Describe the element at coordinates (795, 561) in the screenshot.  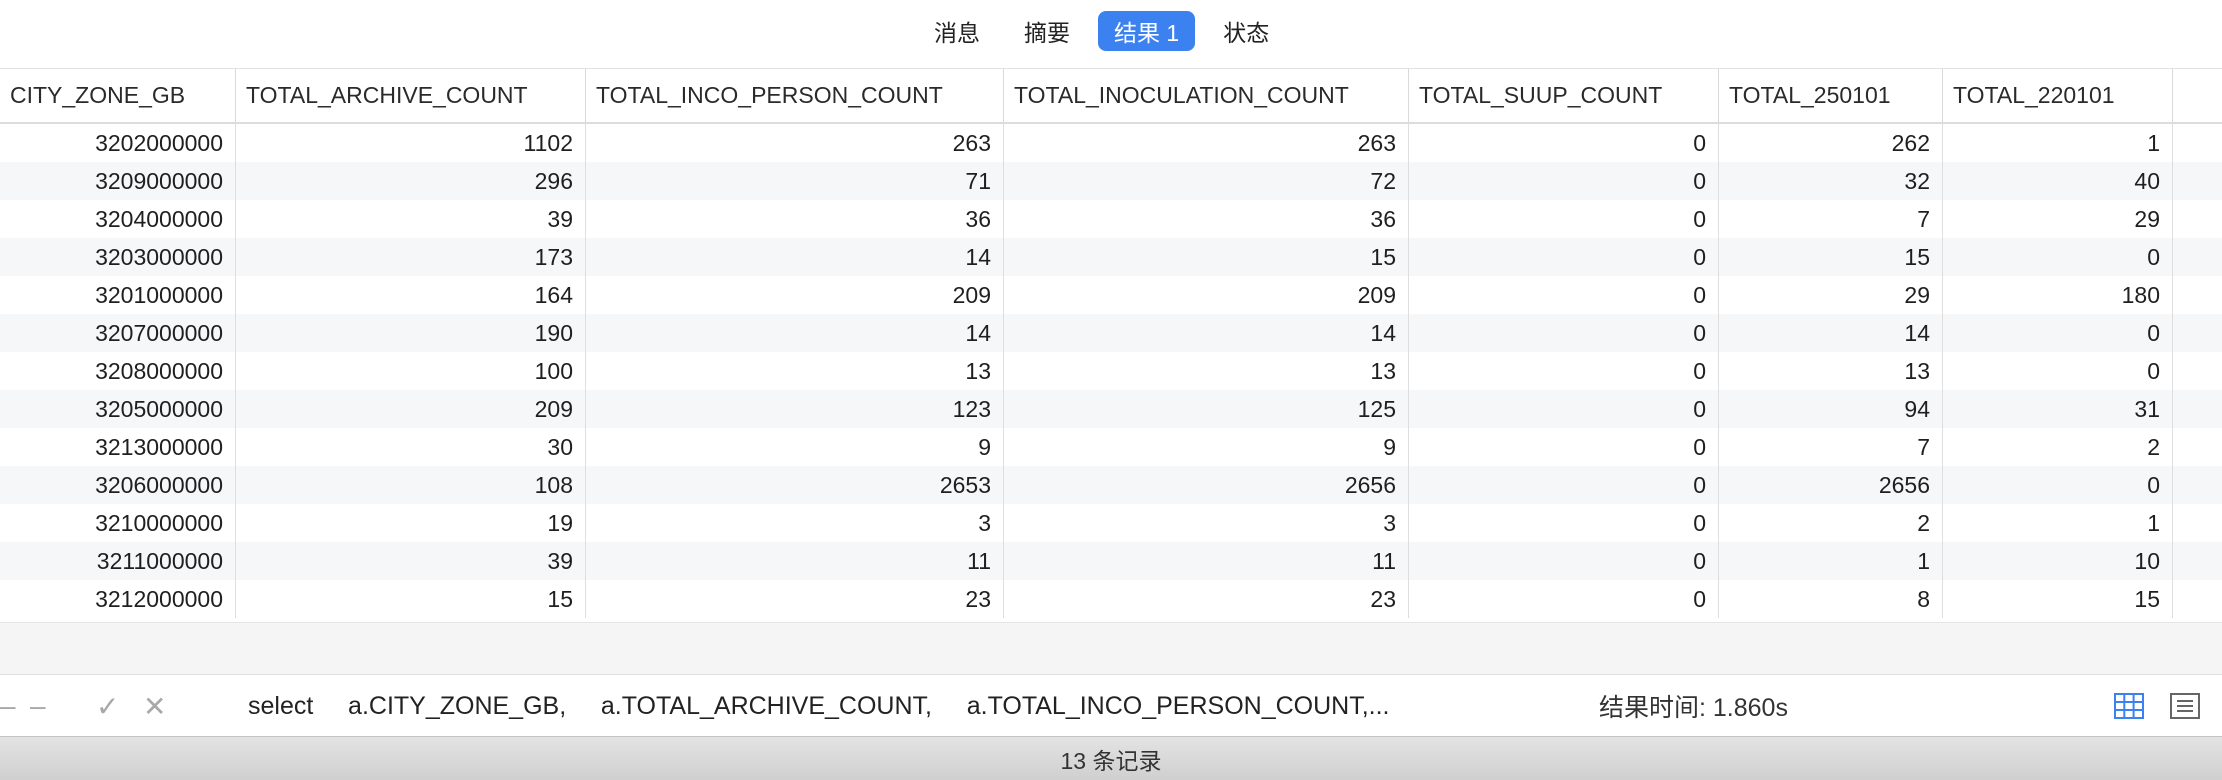
I see `cell-total-inco-person-count: 11` at that location.